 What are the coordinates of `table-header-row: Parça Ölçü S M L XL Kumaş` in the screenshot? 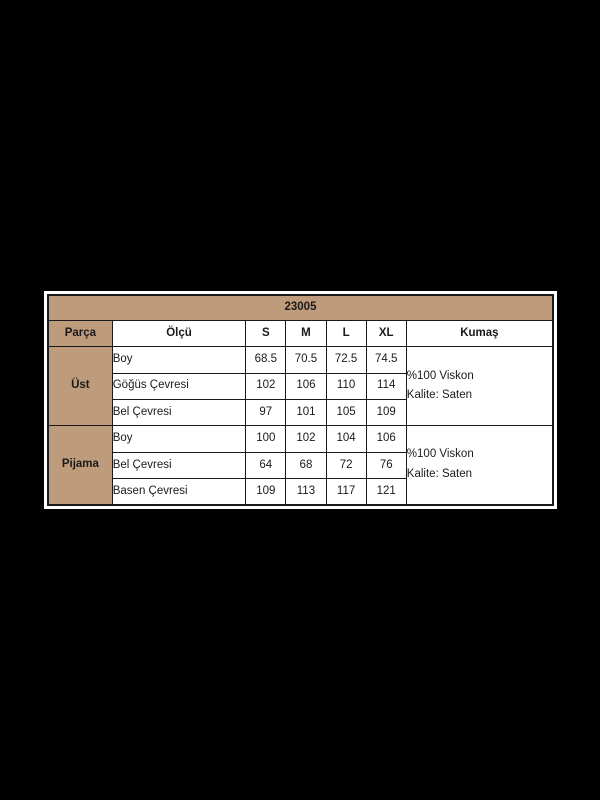 It's located at (300, 333).